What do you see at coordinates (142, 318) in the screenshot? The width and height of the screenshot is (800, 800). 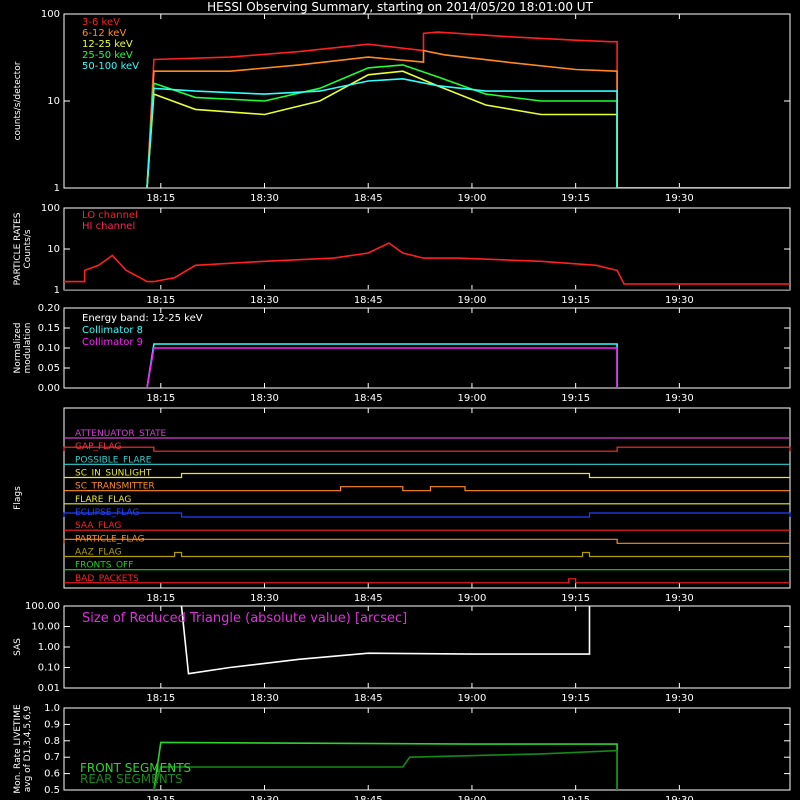 I see `modulation-annotation: Energy band: 12-25 keV` at bounding box center [142, 318].